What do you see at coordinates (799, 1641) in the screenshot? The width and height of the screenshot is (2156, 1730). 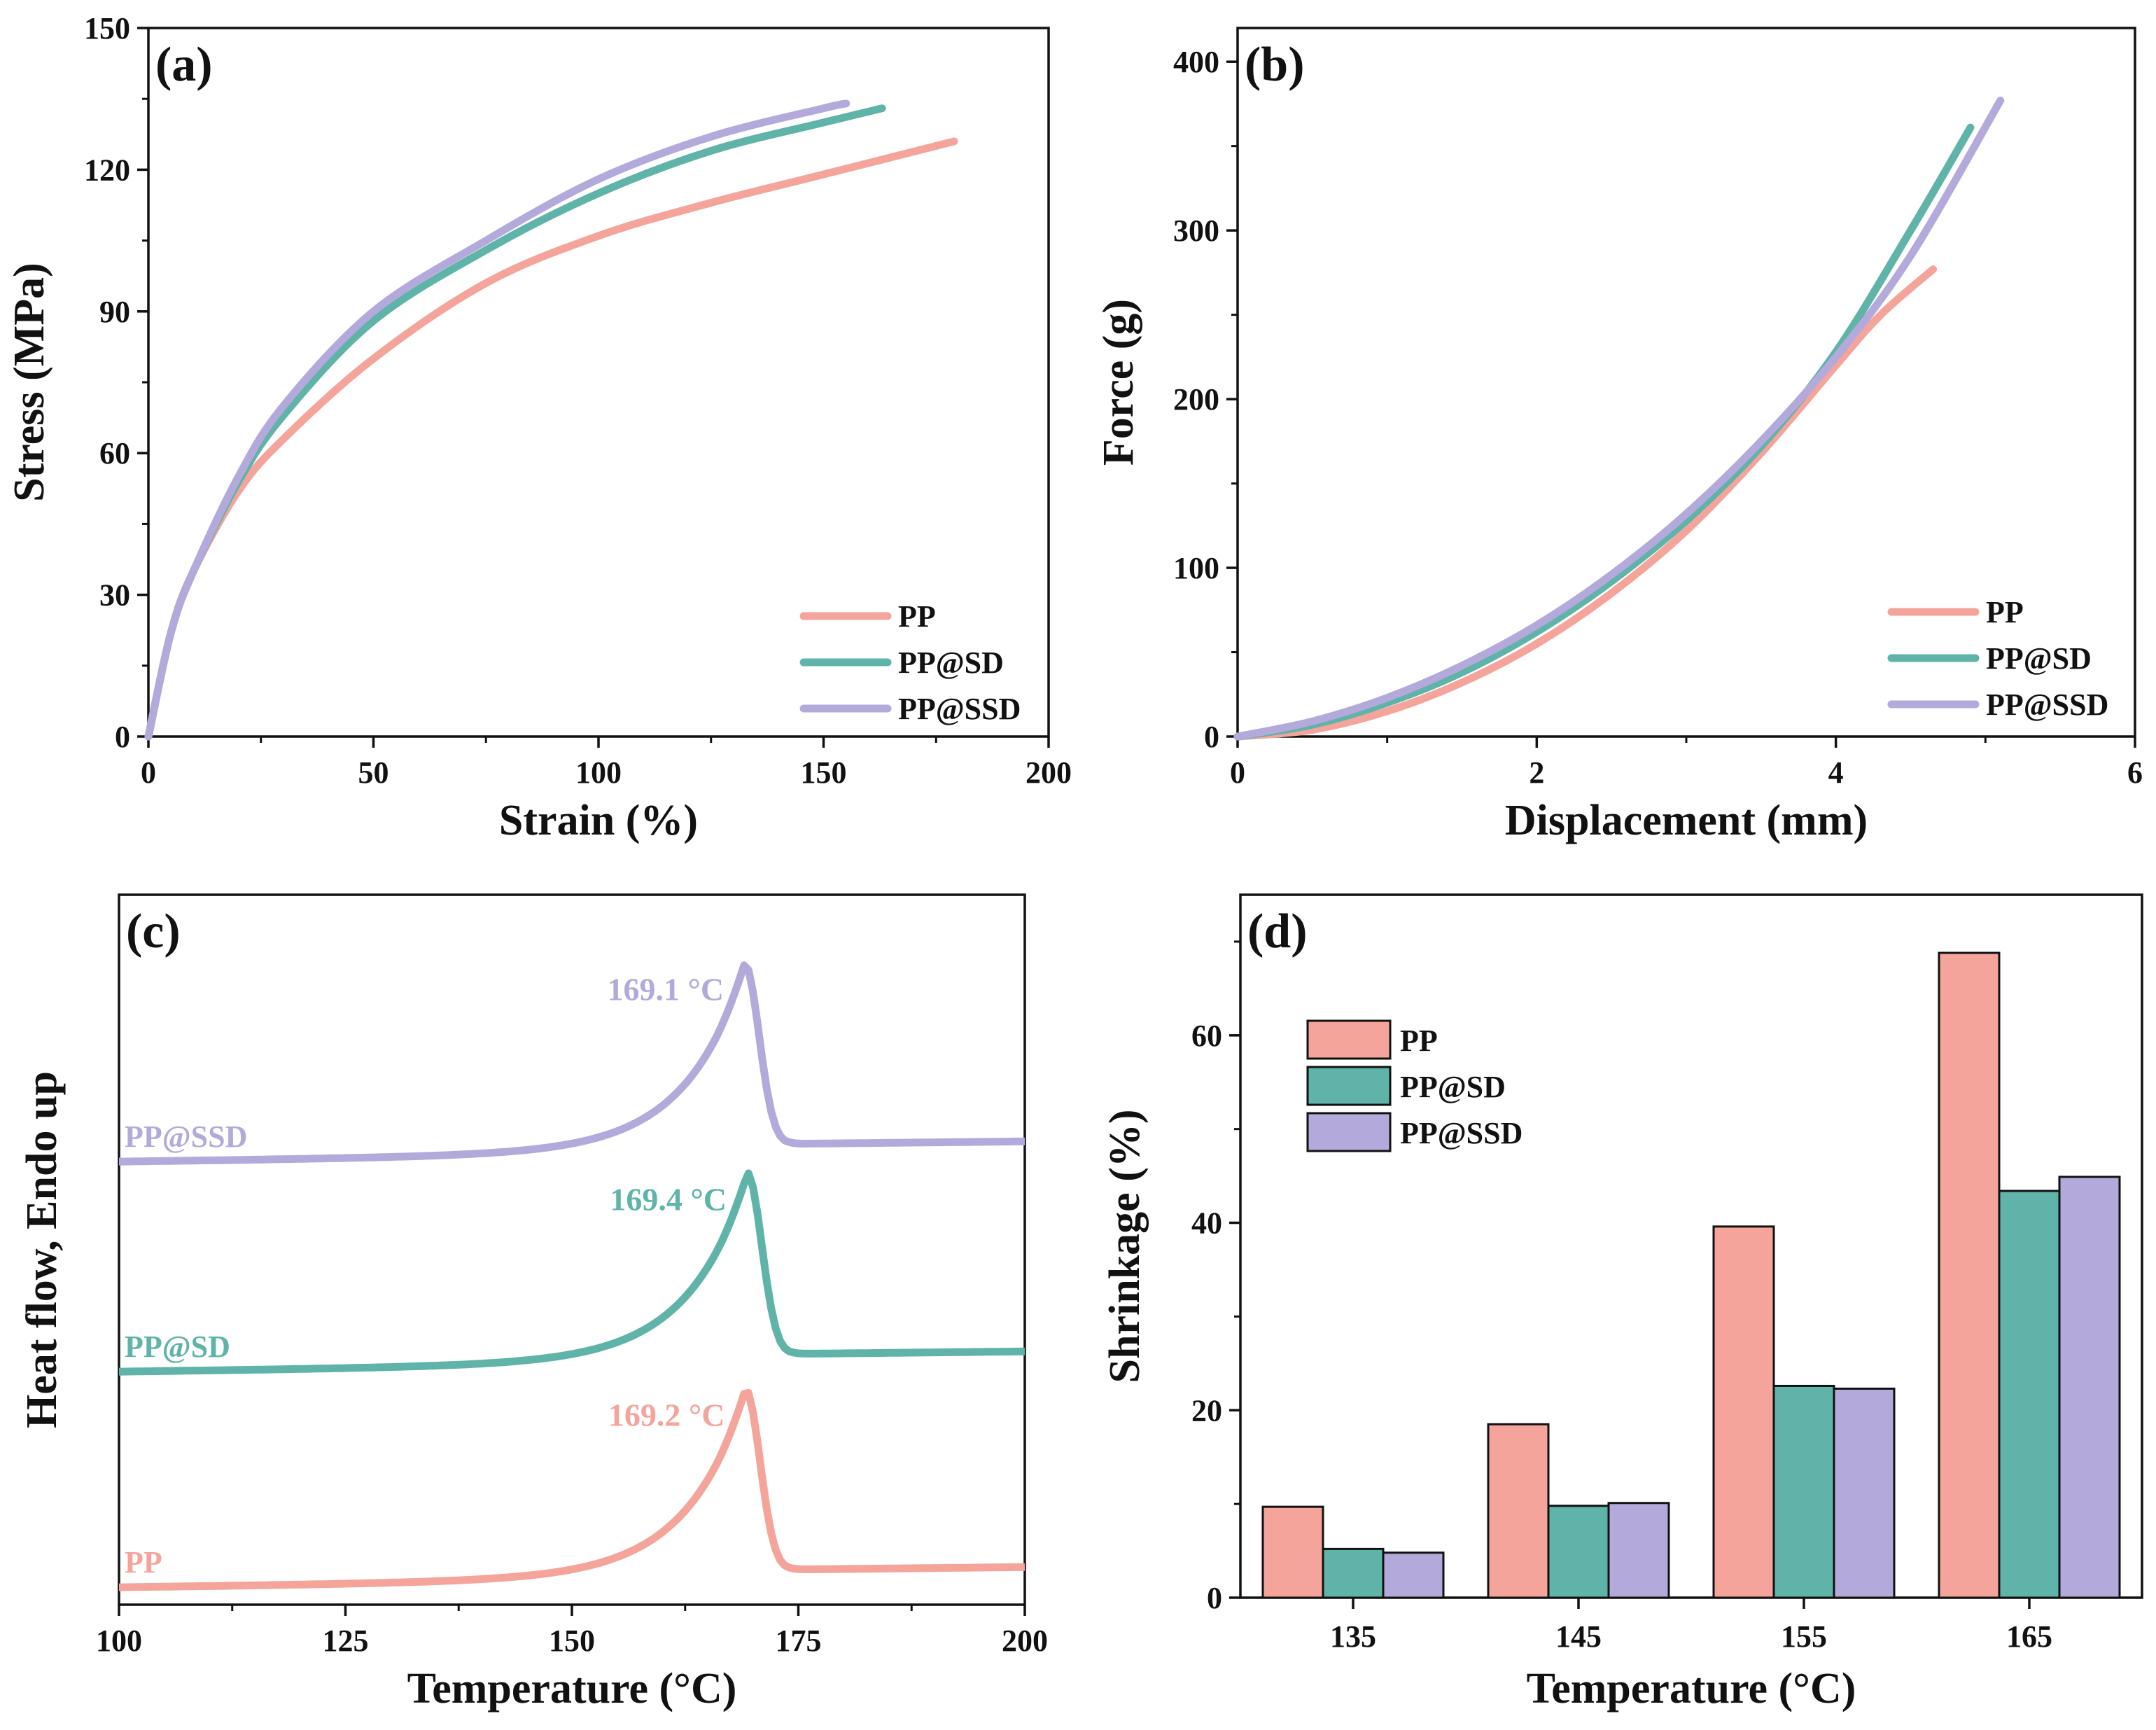 I see `x-tick-label: 175` at bounding box center [799, 1641].